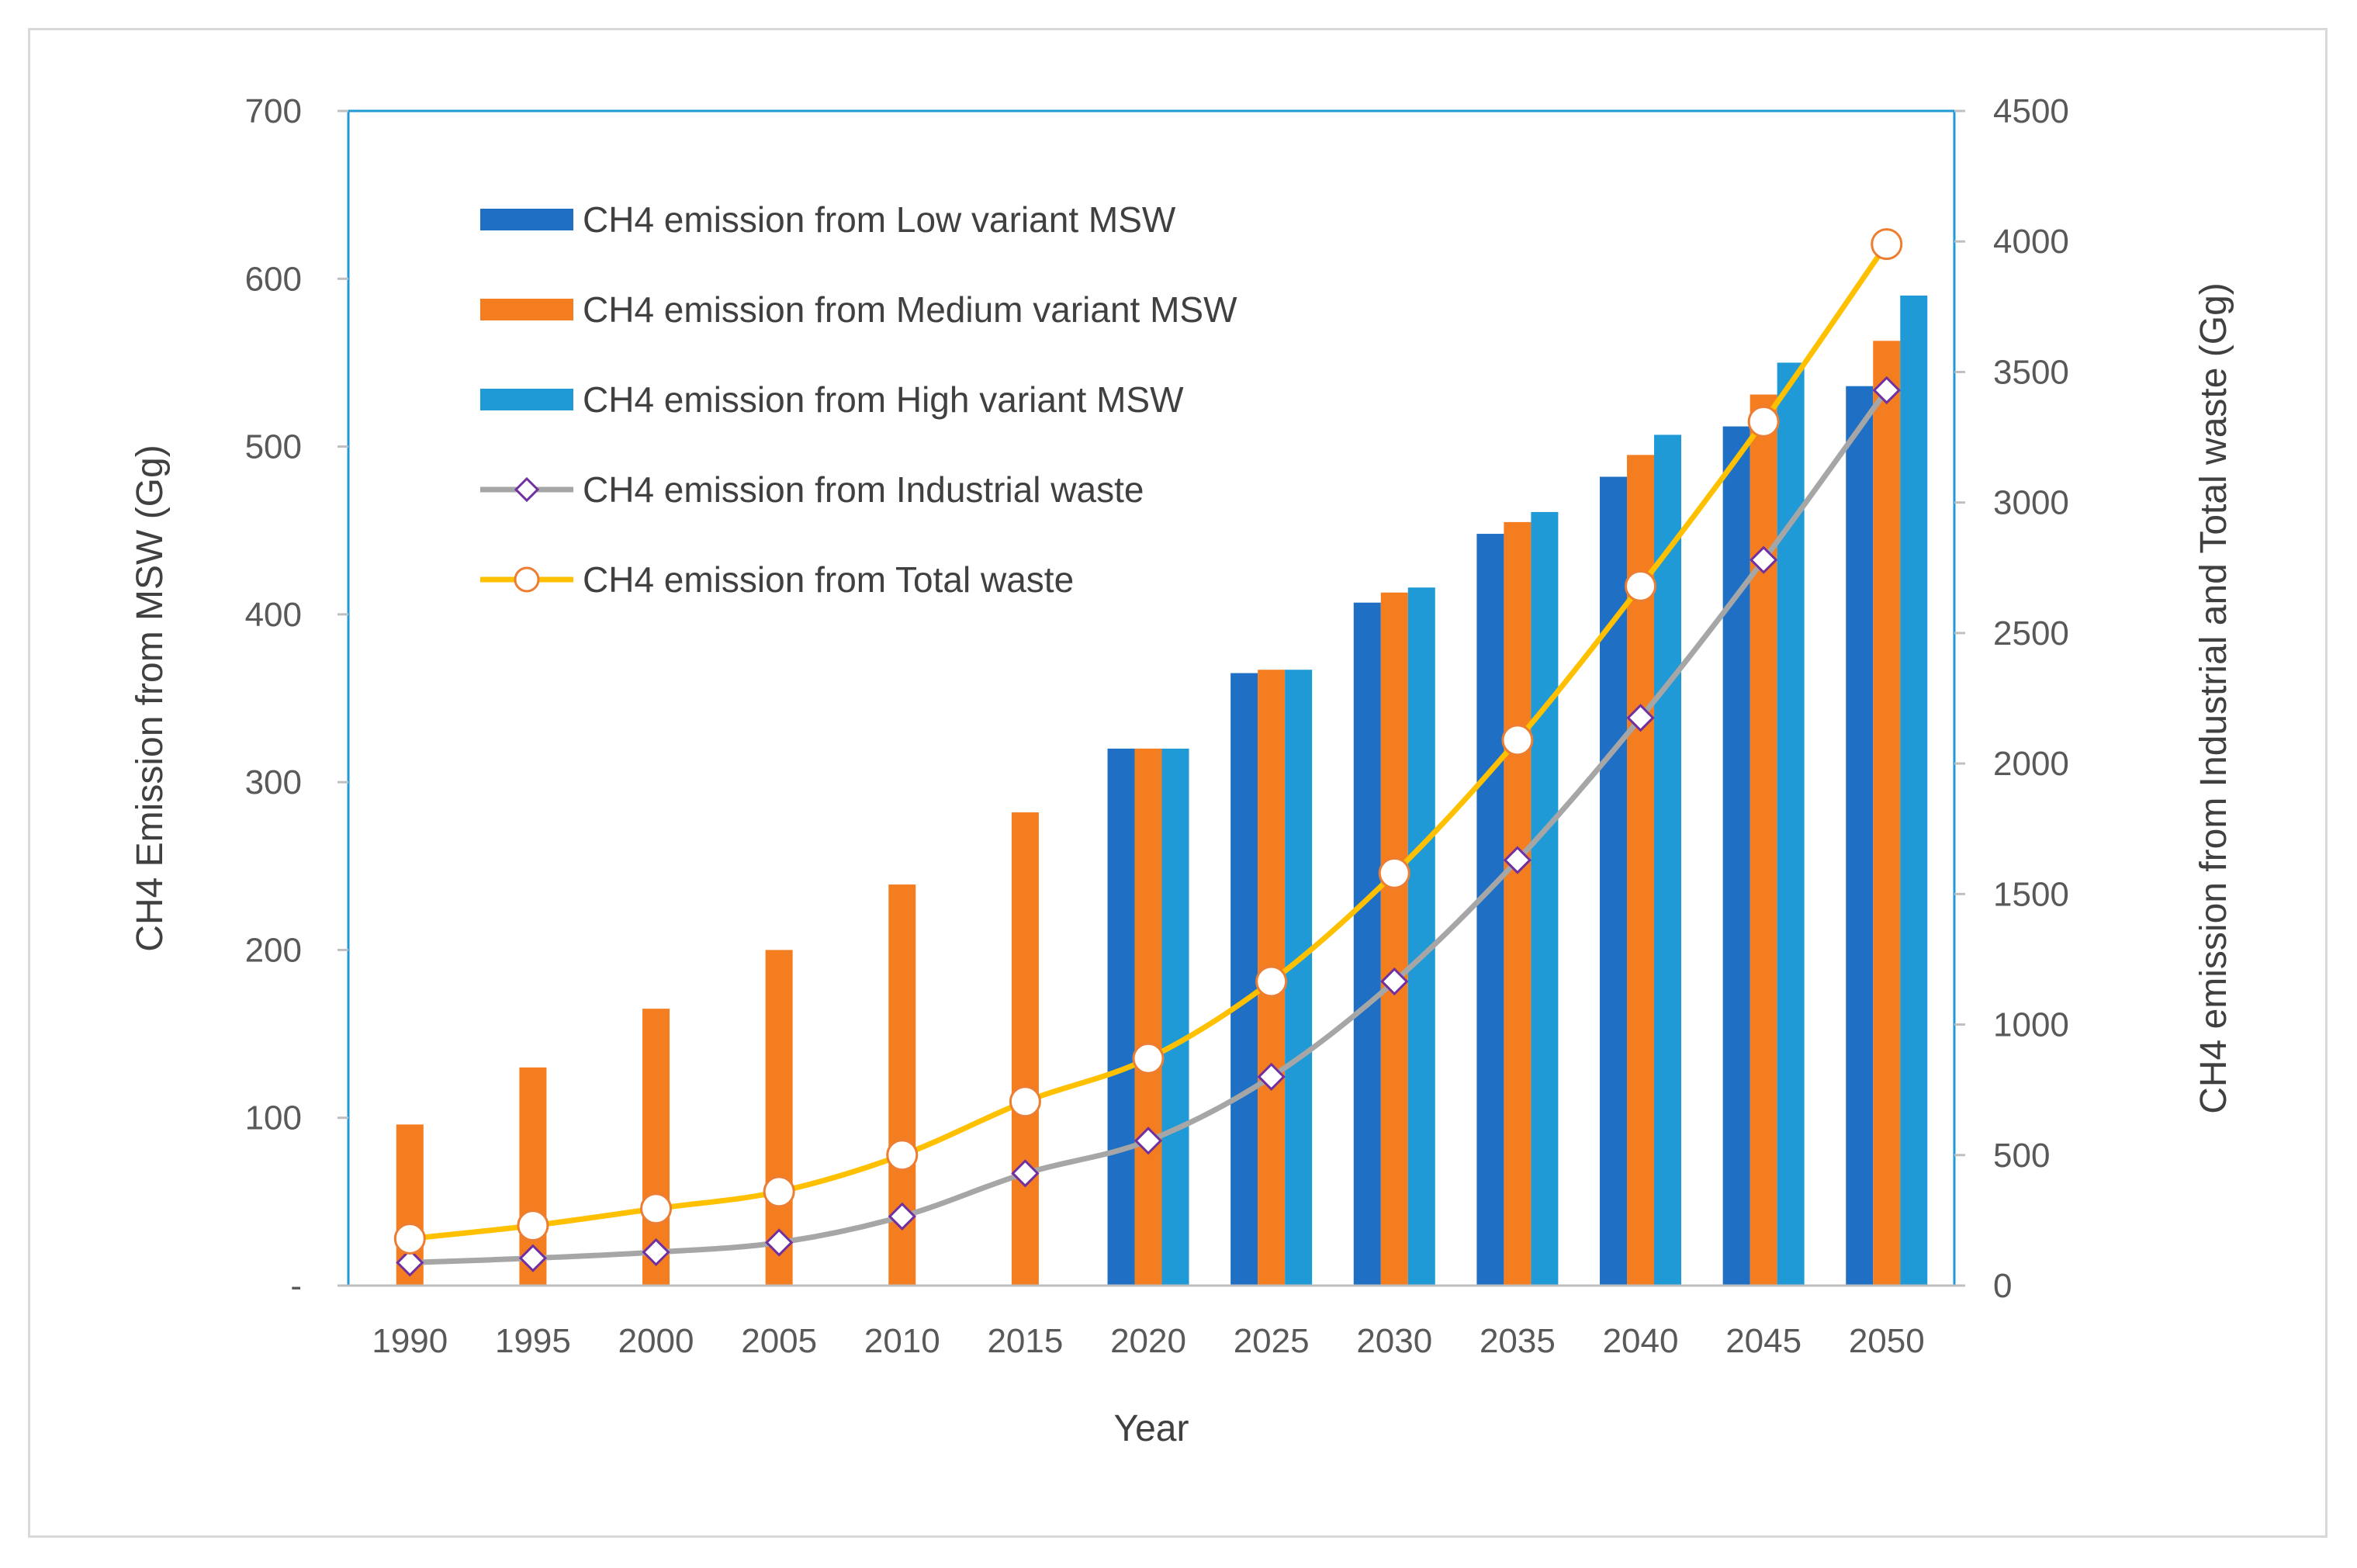 This screenshot has width=2357, height=1568. Describe the element at coordinates (2031, 242) in the screenshot. I see `y2-tick-label: 4000` at that location.